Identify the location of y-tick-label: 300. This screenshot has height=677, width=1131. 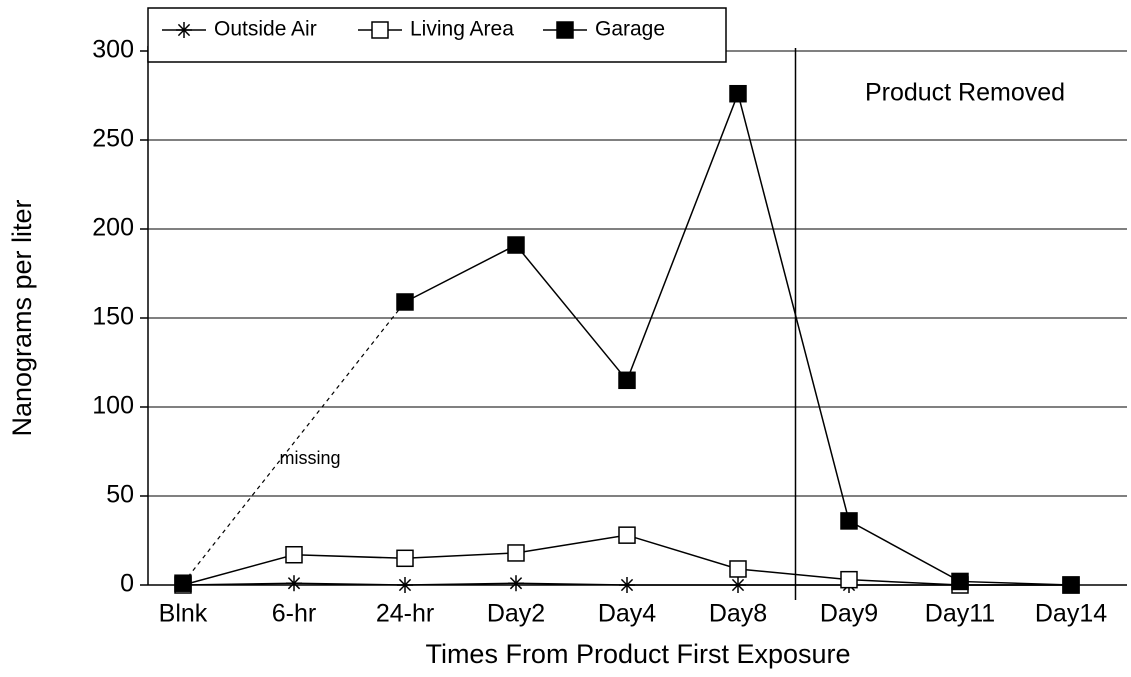
(113, 50).